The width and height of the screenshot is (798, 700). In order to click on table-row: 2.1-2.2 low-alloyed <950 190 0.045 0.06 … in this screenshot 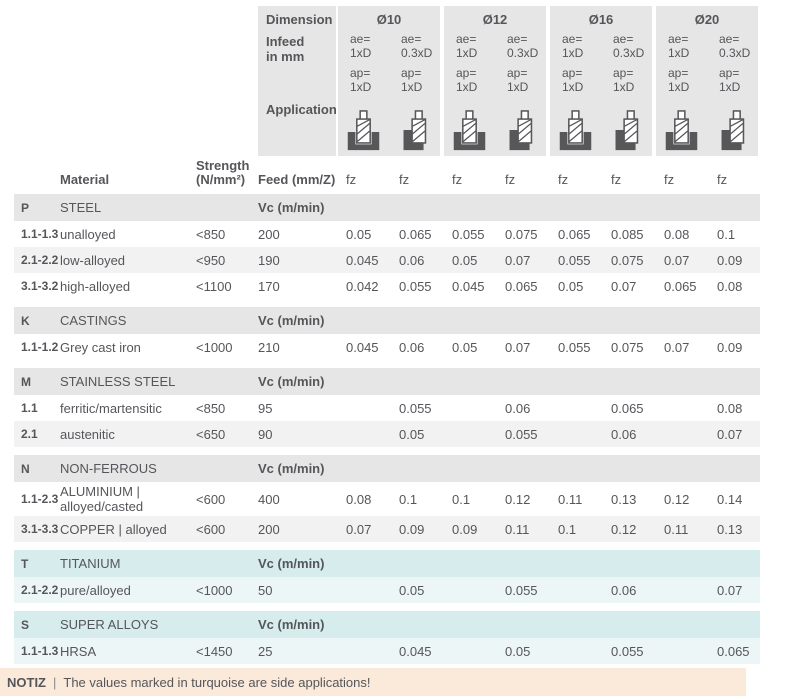, I will do `click(387, 260)`.